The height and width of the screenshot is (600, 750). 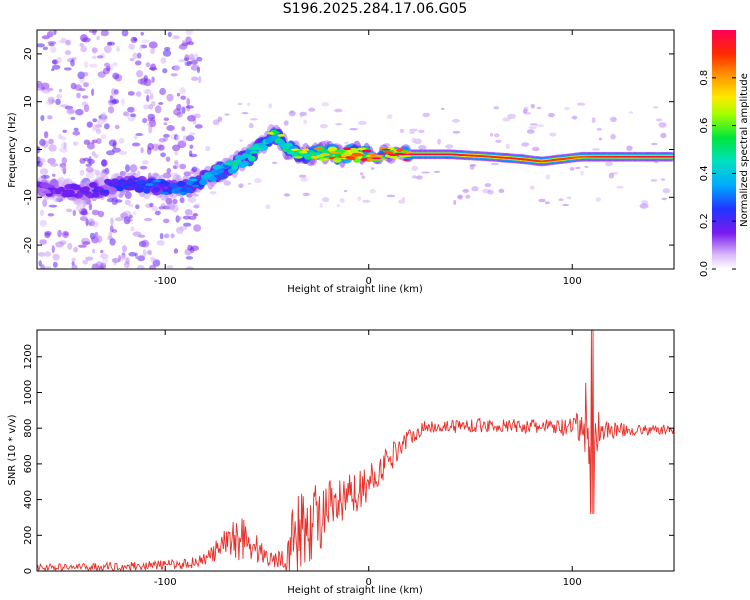 I want to click on spectrogram-y-label: Frequency (Hz), so click(x=12, y=150).